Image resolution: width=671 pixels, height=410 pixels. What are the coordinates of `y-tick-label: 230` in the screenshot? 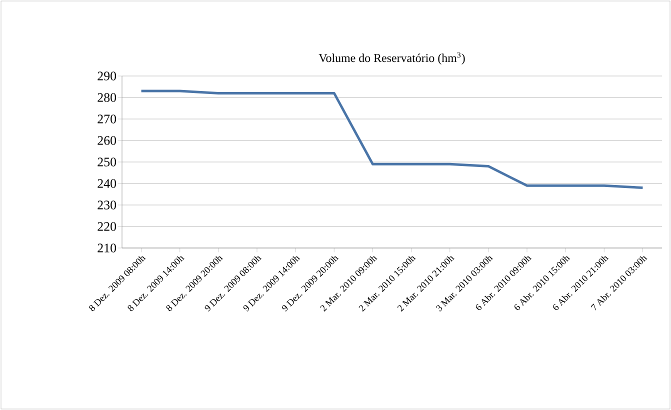 It's located at (107, 205).